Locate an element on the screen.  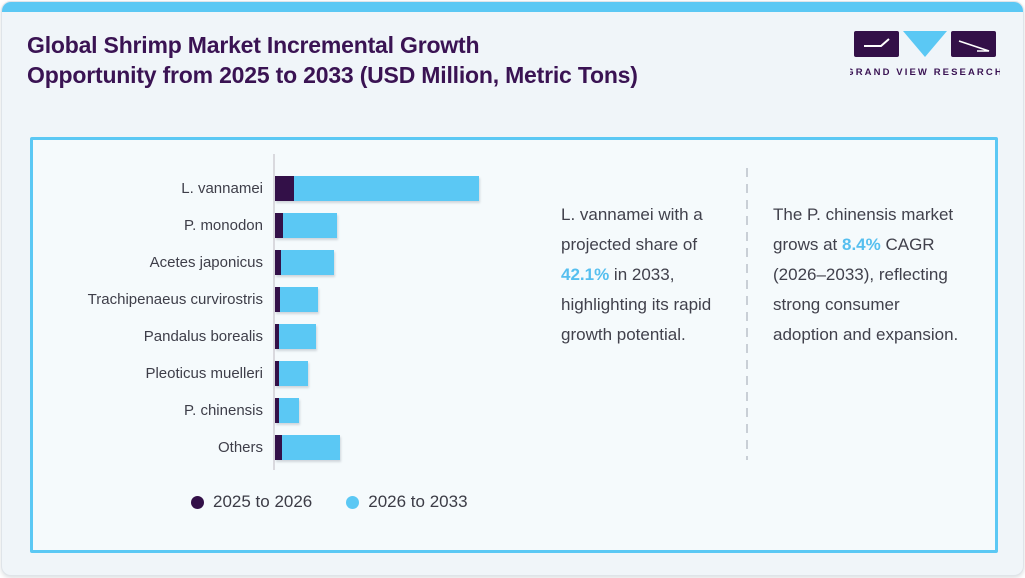
legend-item-2025-2026: 2025 to 2026 is located at coordinates (251, 502).